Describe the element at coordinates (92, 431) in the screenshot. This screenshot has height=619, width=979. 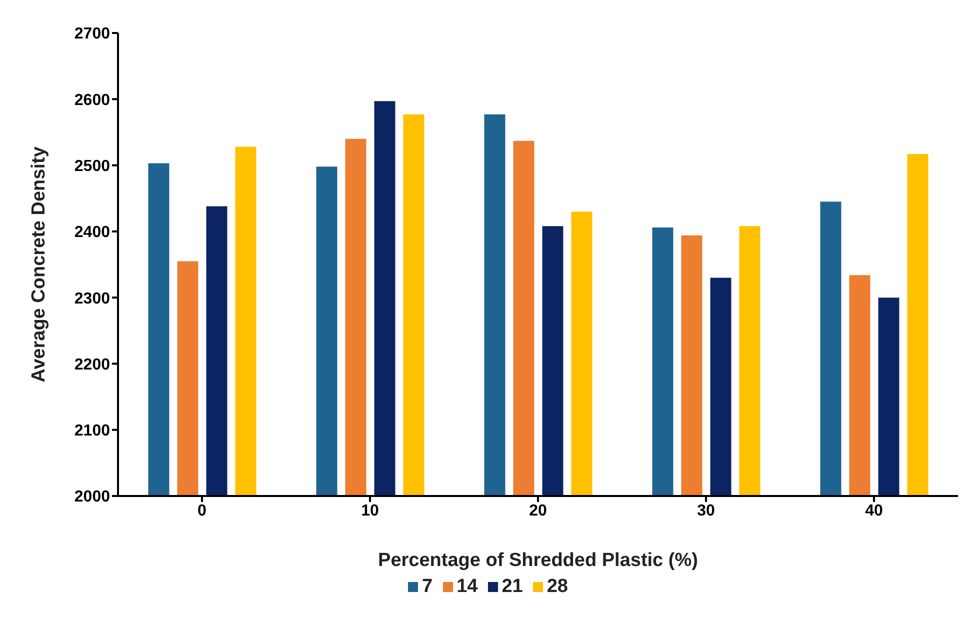
I see `y-tick-label: 2100` at that location.